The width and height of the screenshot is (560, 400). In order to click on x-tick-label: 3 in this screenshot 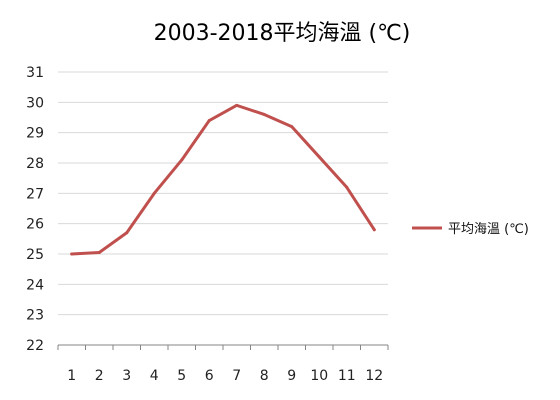, I will do `click(126, 376)`.